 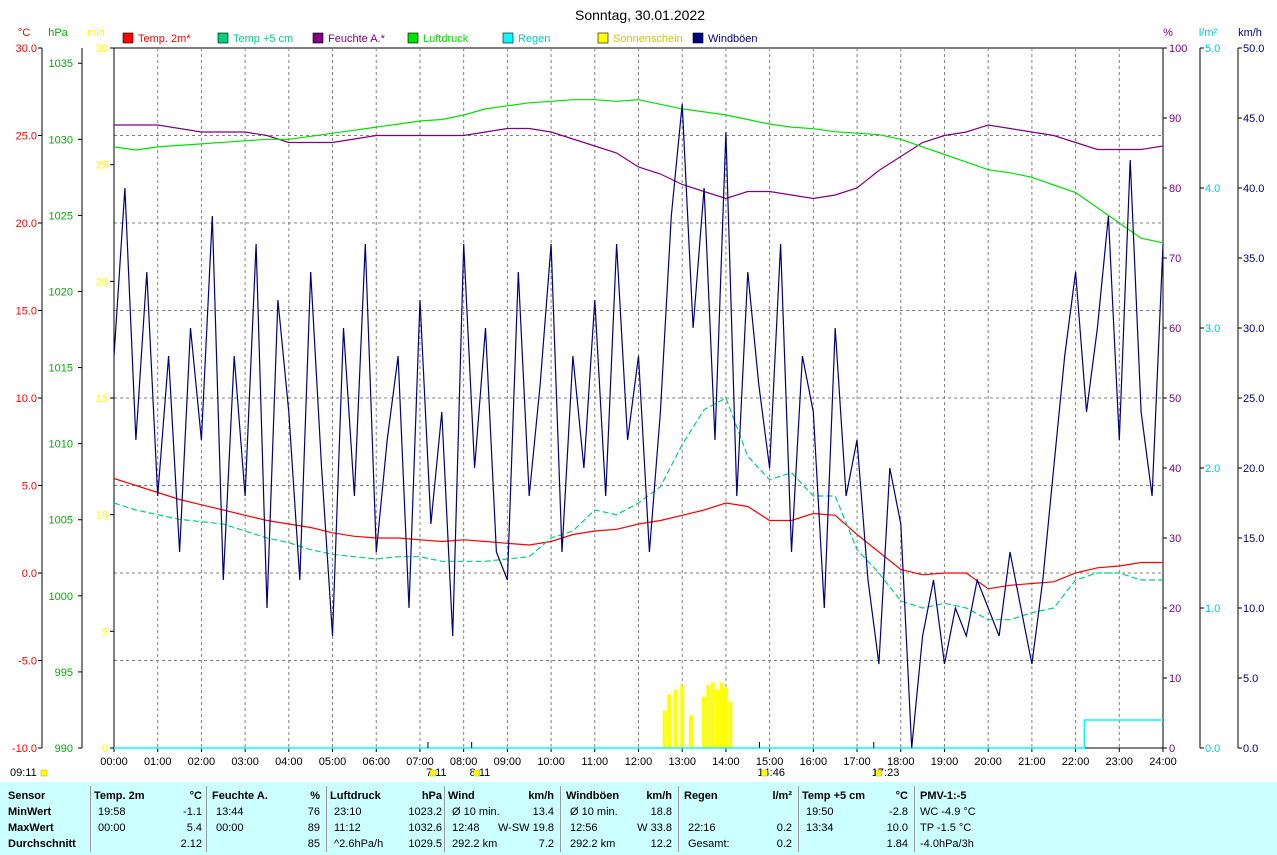 I want to click on y-tick-label-humidity: 80, so click(x=1175, y=189).